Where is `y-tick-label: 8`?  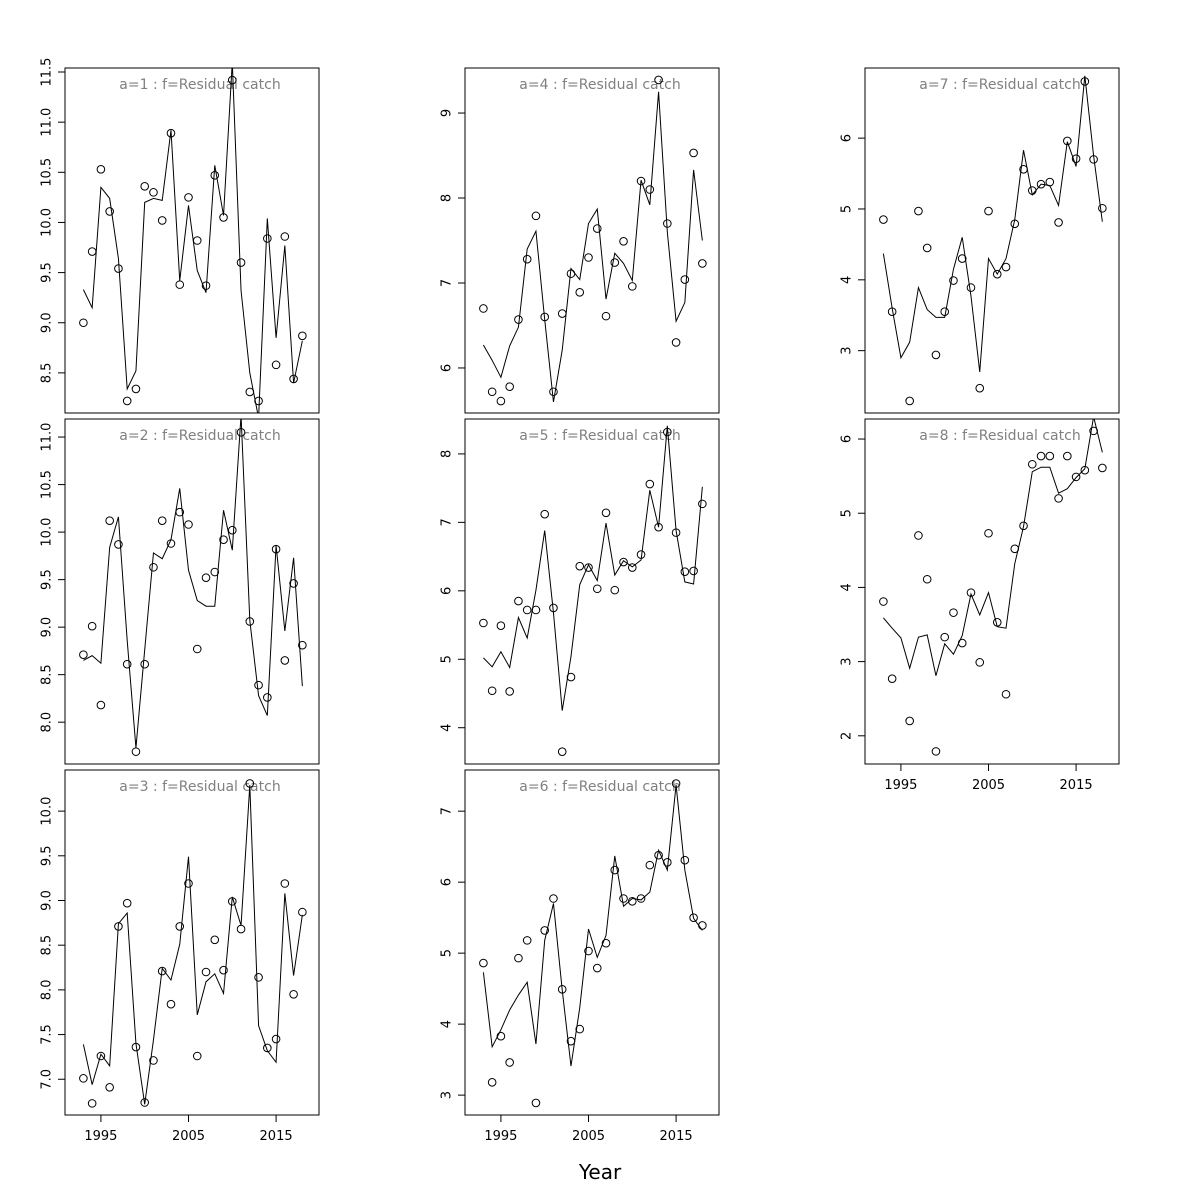
y-tick-label: 8 is located at coordinates (447, 198).